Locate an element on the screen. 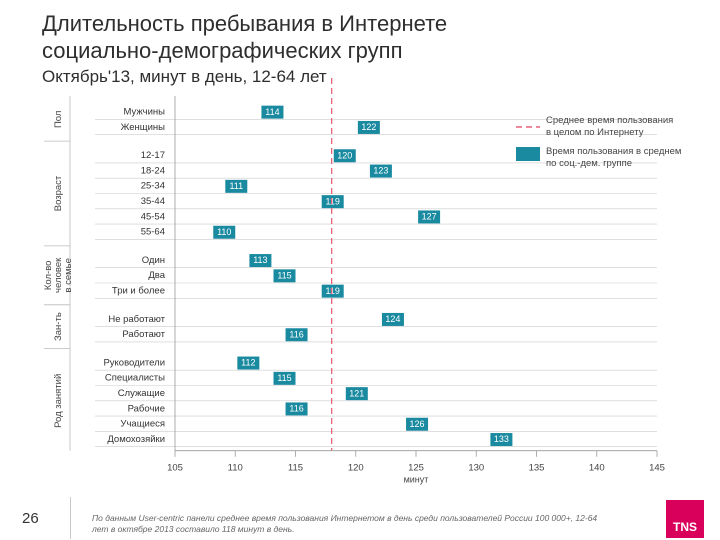 Image resolution: width=720 pixels, height=540 pixels. category-label: 25-34 is located at coordinates (153, 186).